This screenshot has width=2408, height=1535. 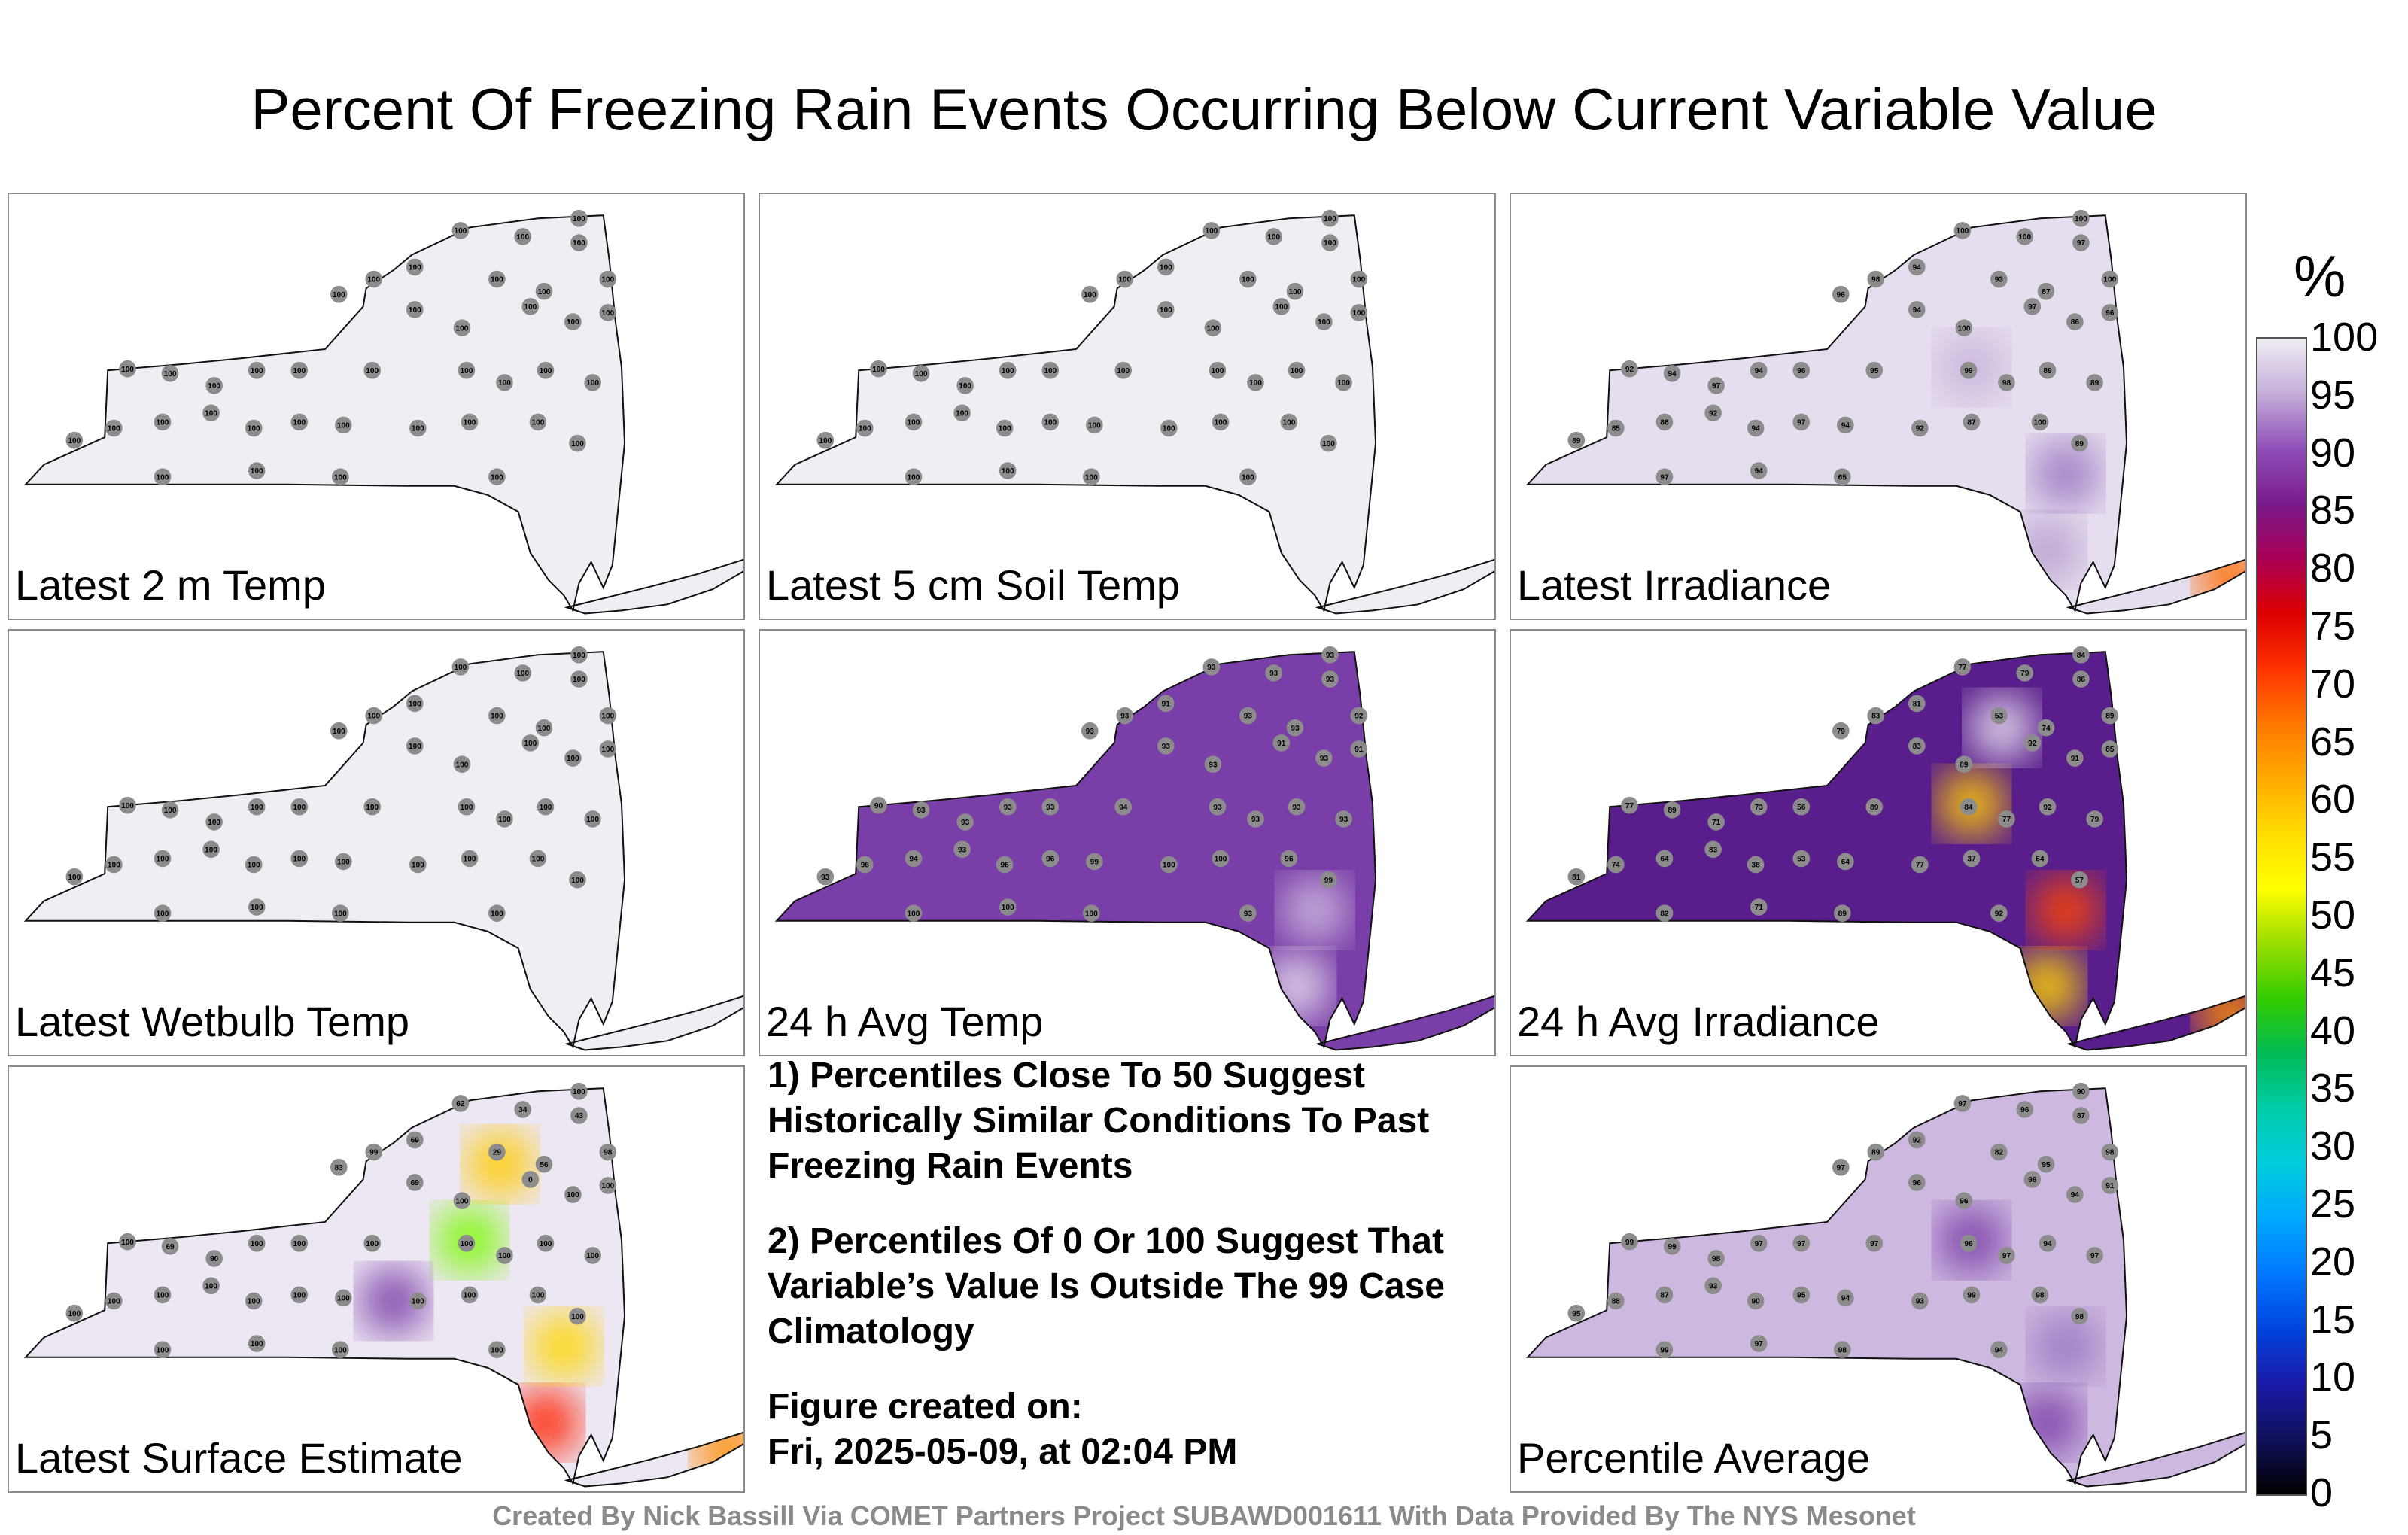 I want to click on station-marker: 85, so click(x=1616, y=428).